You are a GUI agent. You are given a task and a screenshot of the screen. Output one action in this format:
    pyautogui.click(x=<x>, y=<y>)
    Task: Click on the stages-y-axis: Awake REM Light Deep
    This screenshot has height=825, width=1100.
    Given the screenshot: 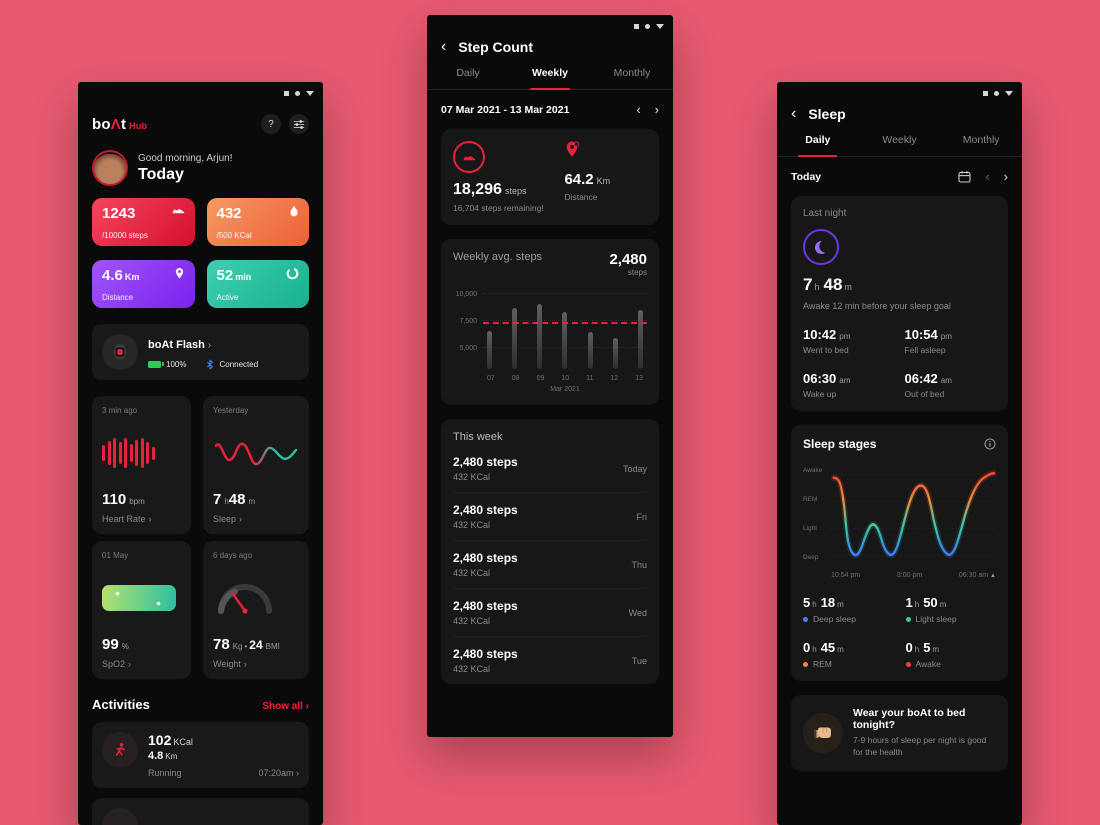 What is the action you would take?
    pyautogui.click(x=817, y=515)
    